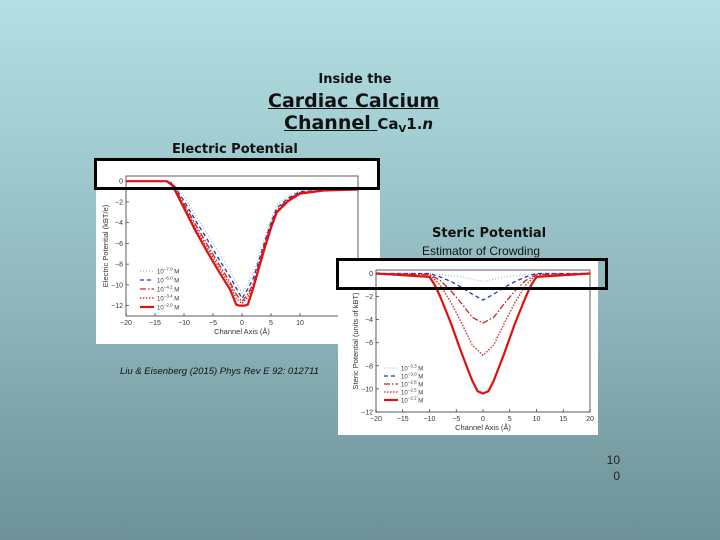 The width and height of the screenshot is (720, 540). I want to click on steric-highlight-box, so click(472, 274).